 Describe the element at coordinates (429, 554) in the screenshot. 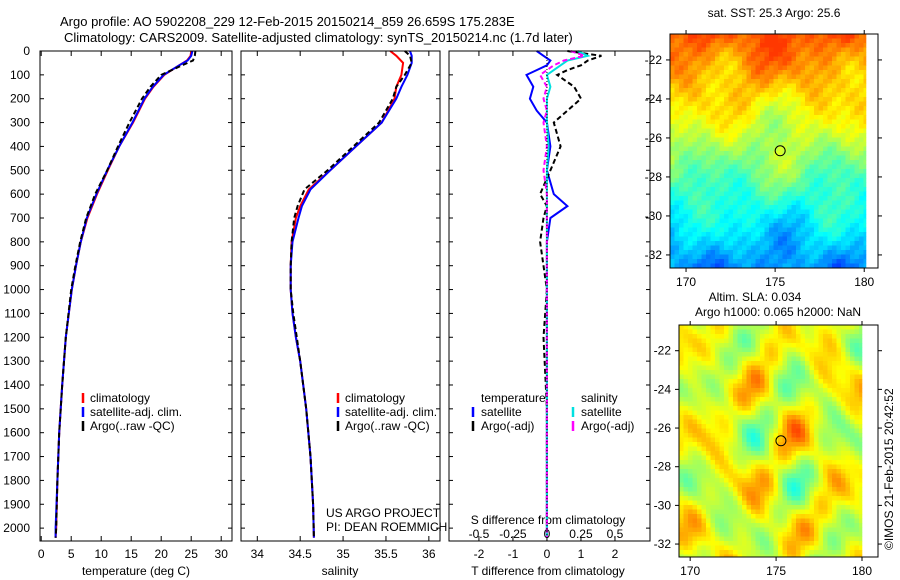

I see `salinity-xtick-label: 36` at that location.